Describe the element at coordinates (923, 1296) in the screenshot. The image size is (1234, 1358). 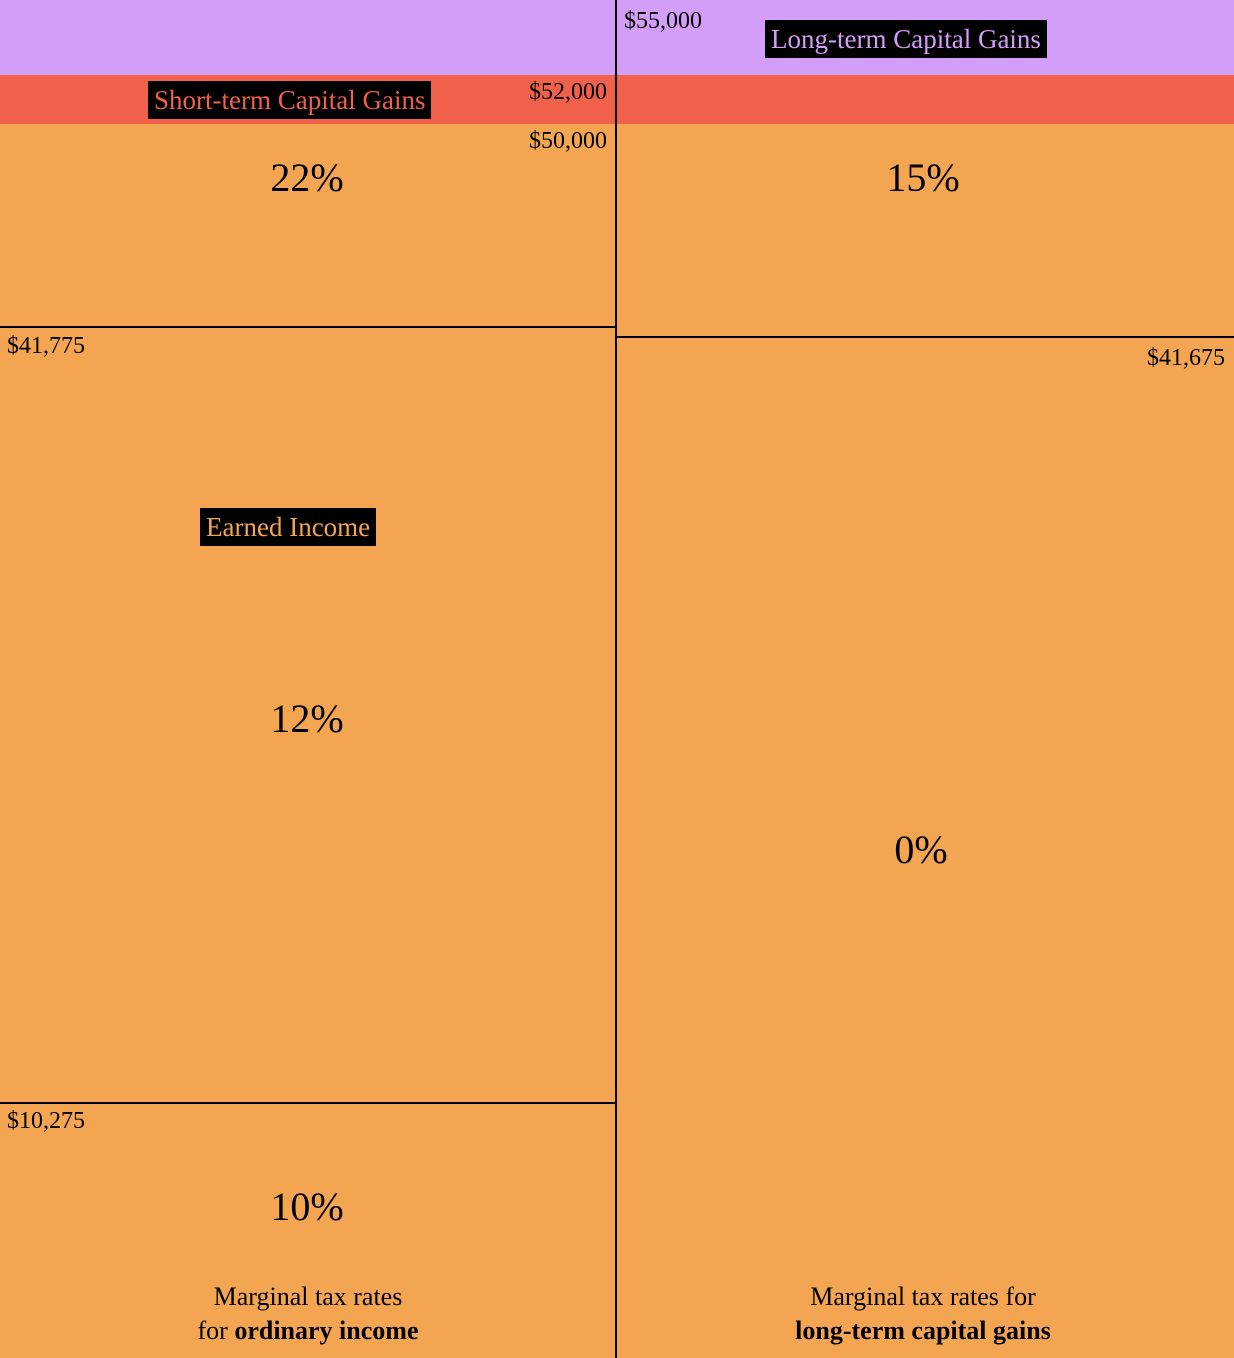
I see `caption-line: Marginal tax rates for` at that location.